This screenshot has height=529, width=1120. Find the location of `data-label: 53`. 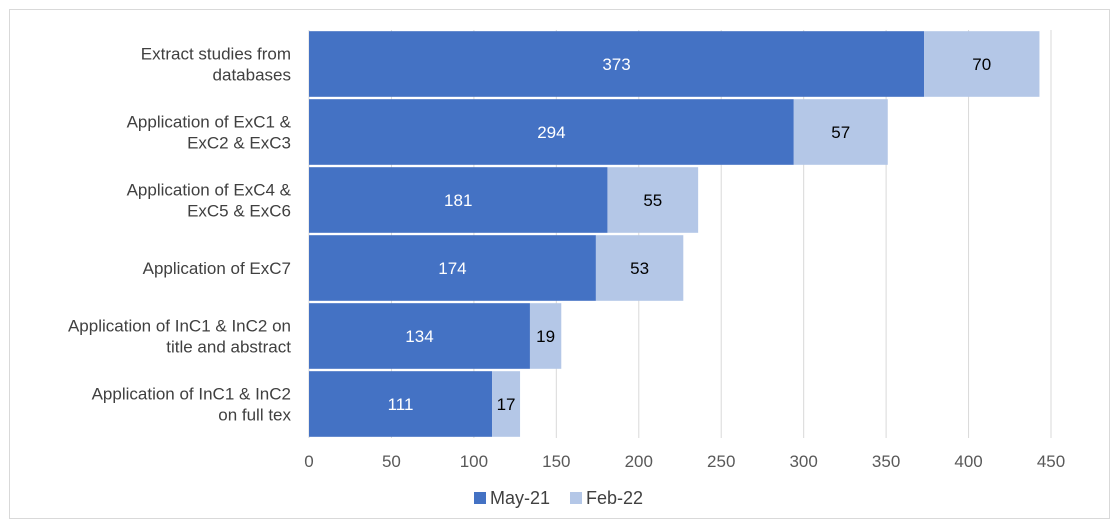

data-label: 53 is located at coordinates (639, 268).